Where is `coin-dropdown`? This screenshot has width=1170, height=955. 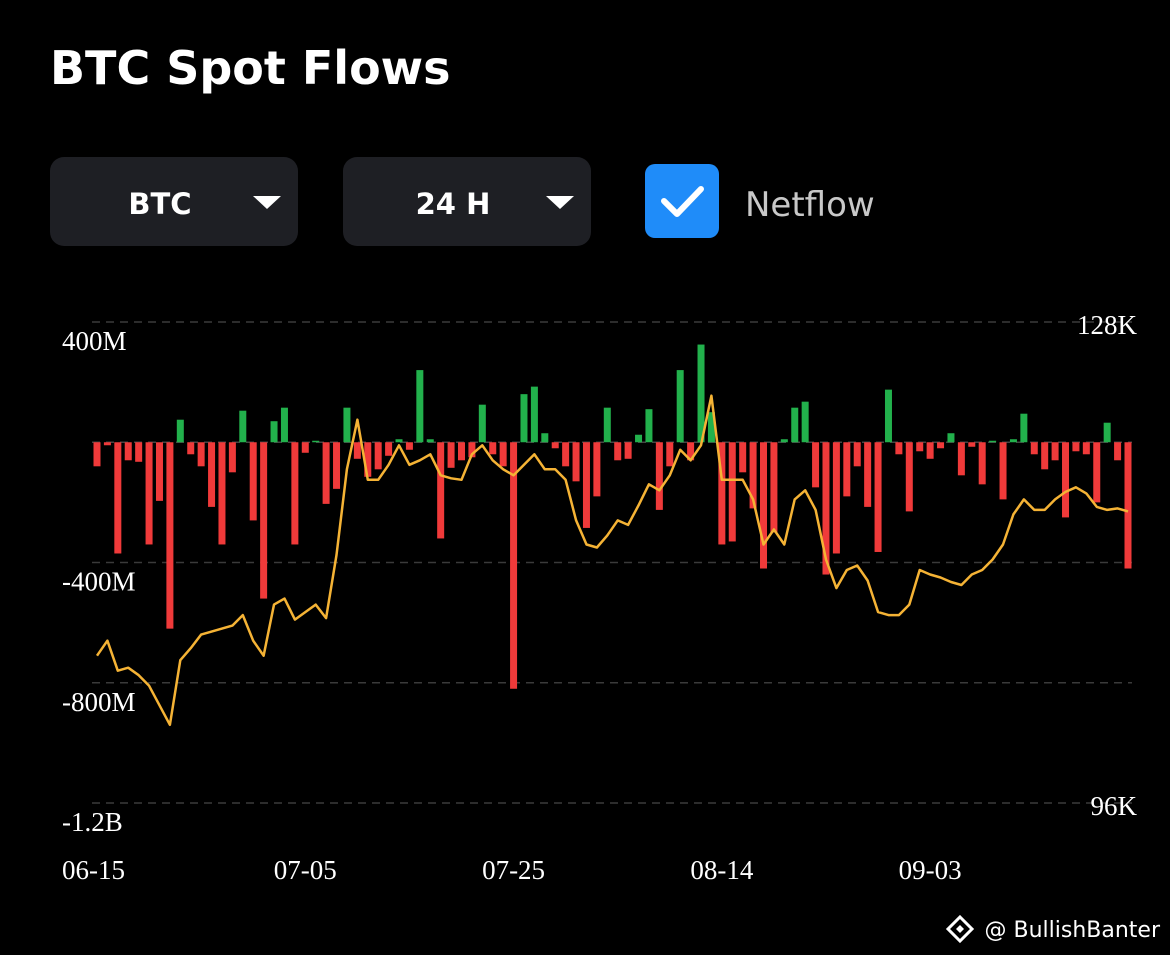 coin-dropdown is located at coordinates (174, 201).